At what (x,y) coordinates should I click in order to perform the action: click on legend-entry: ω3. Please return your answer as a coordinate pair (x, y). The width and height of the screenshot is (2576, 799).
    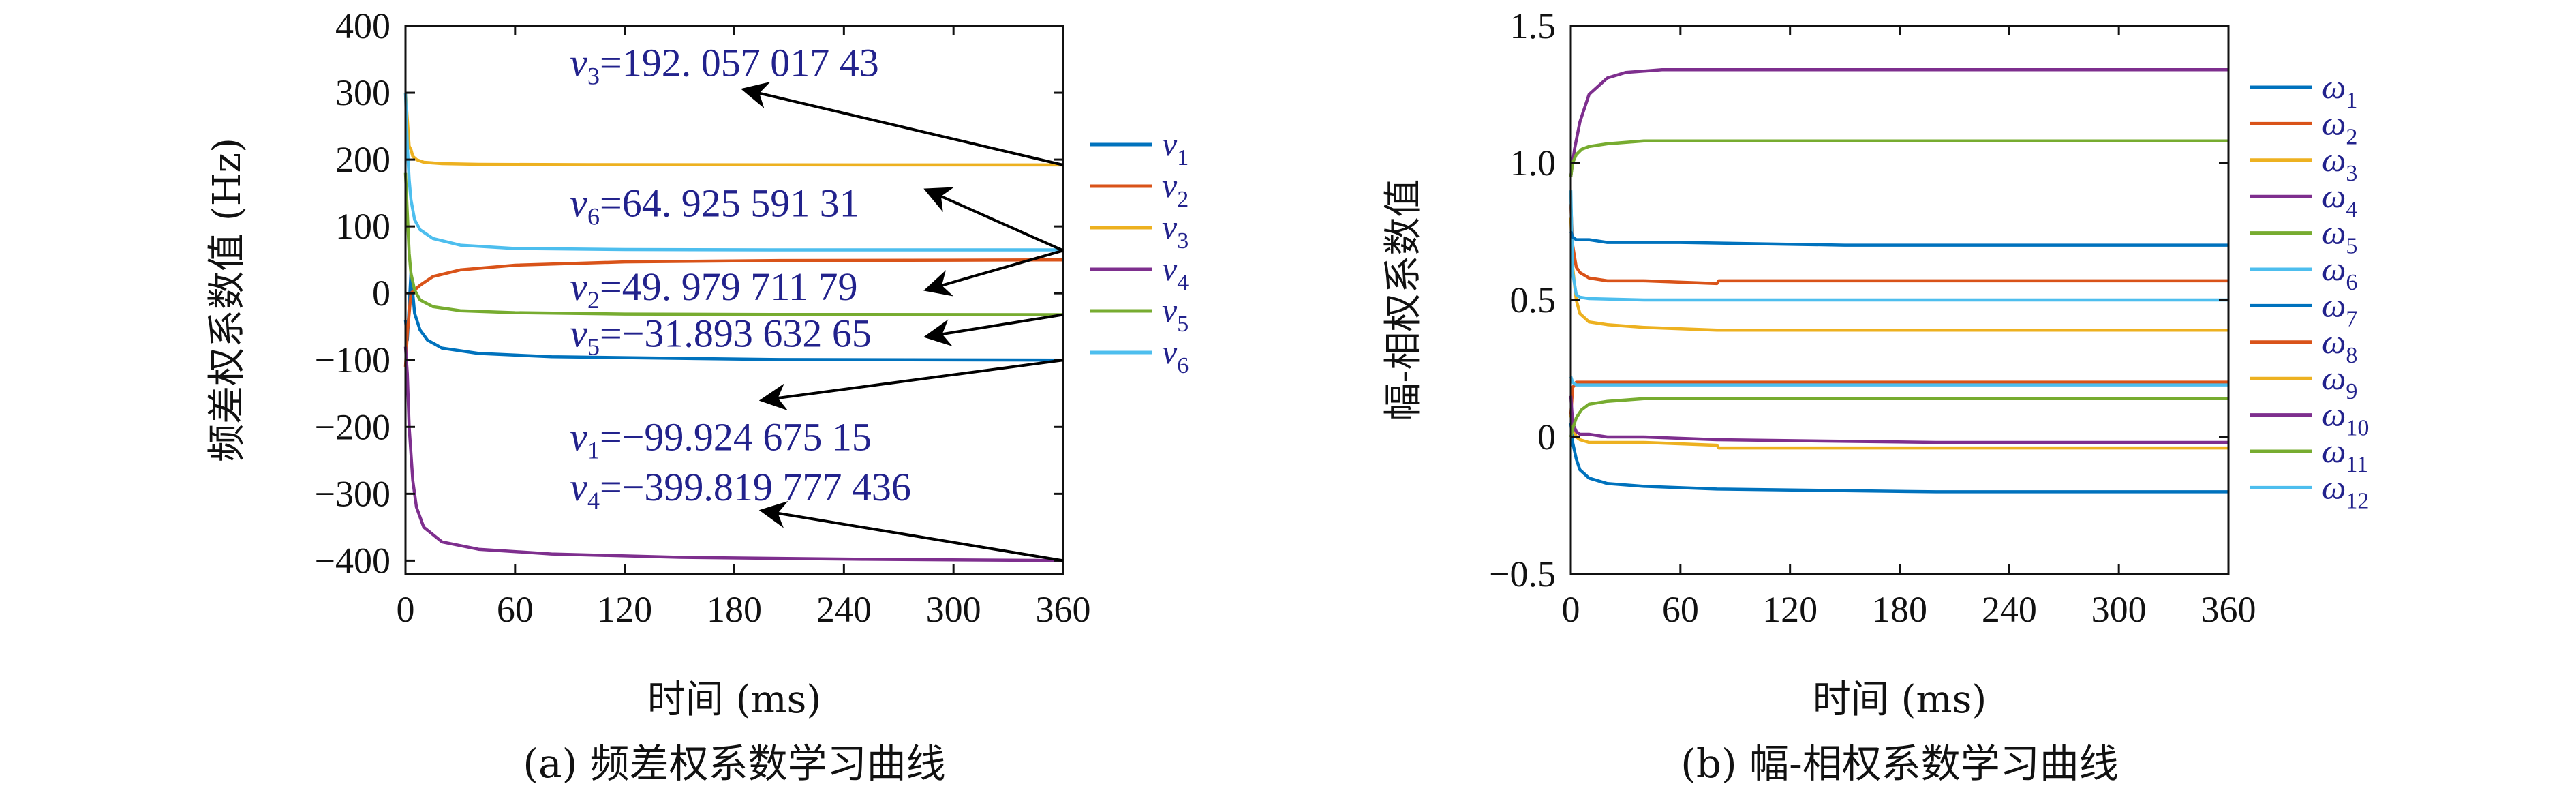
    Looking at the image, I should click on (2339, 163).